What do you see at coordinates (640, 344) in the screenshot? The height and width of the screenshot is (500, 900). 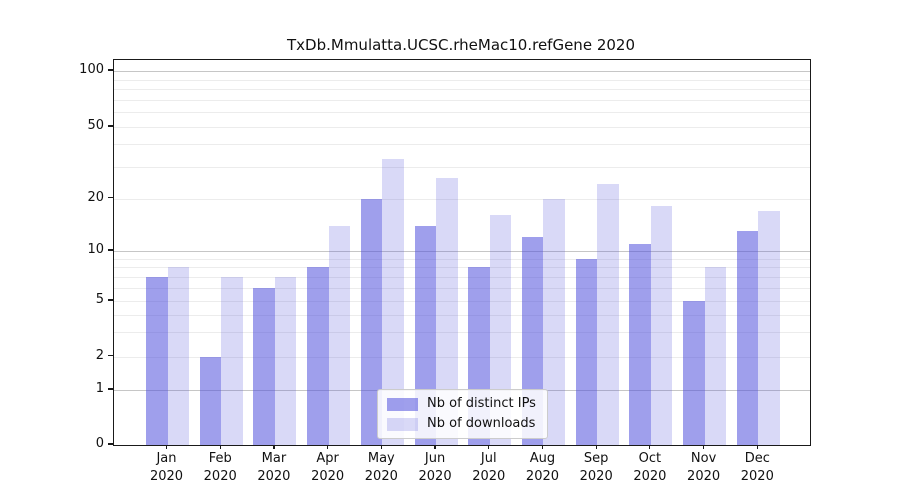 I see `bar-nb-of-distinct-ips-oct` at bounding box center [640, 344].